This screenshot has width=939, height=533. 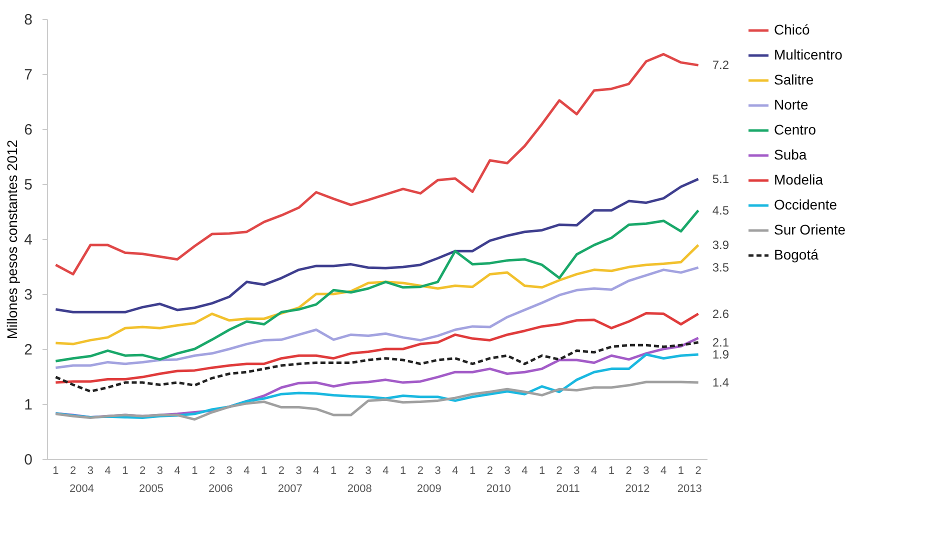 What do you see at coordinates (721, 65) in the screenshot?
I see `data-label: 7.2` at bounding box center [721, 65].